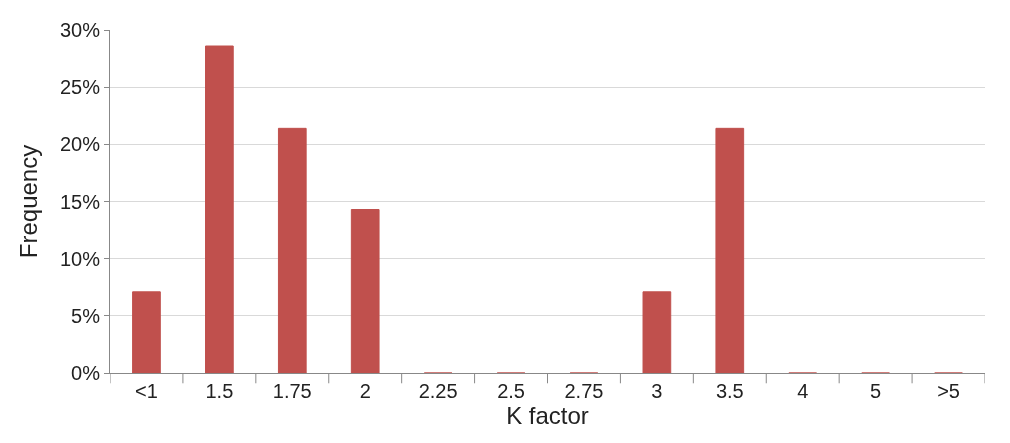 The width and height of the screenshot is (1010, 443). What do you see at coordinates (80, 87) in the screenshot?
I see `y-tick-label: 25%` at bounding box center [80, 87].